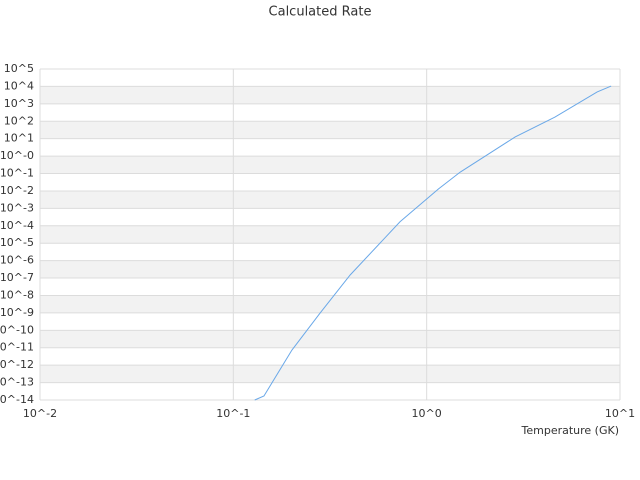  Describe the element at coordinates (17, 329) in the screenshot. I see `y-tick-label: 10^-10` at that location.